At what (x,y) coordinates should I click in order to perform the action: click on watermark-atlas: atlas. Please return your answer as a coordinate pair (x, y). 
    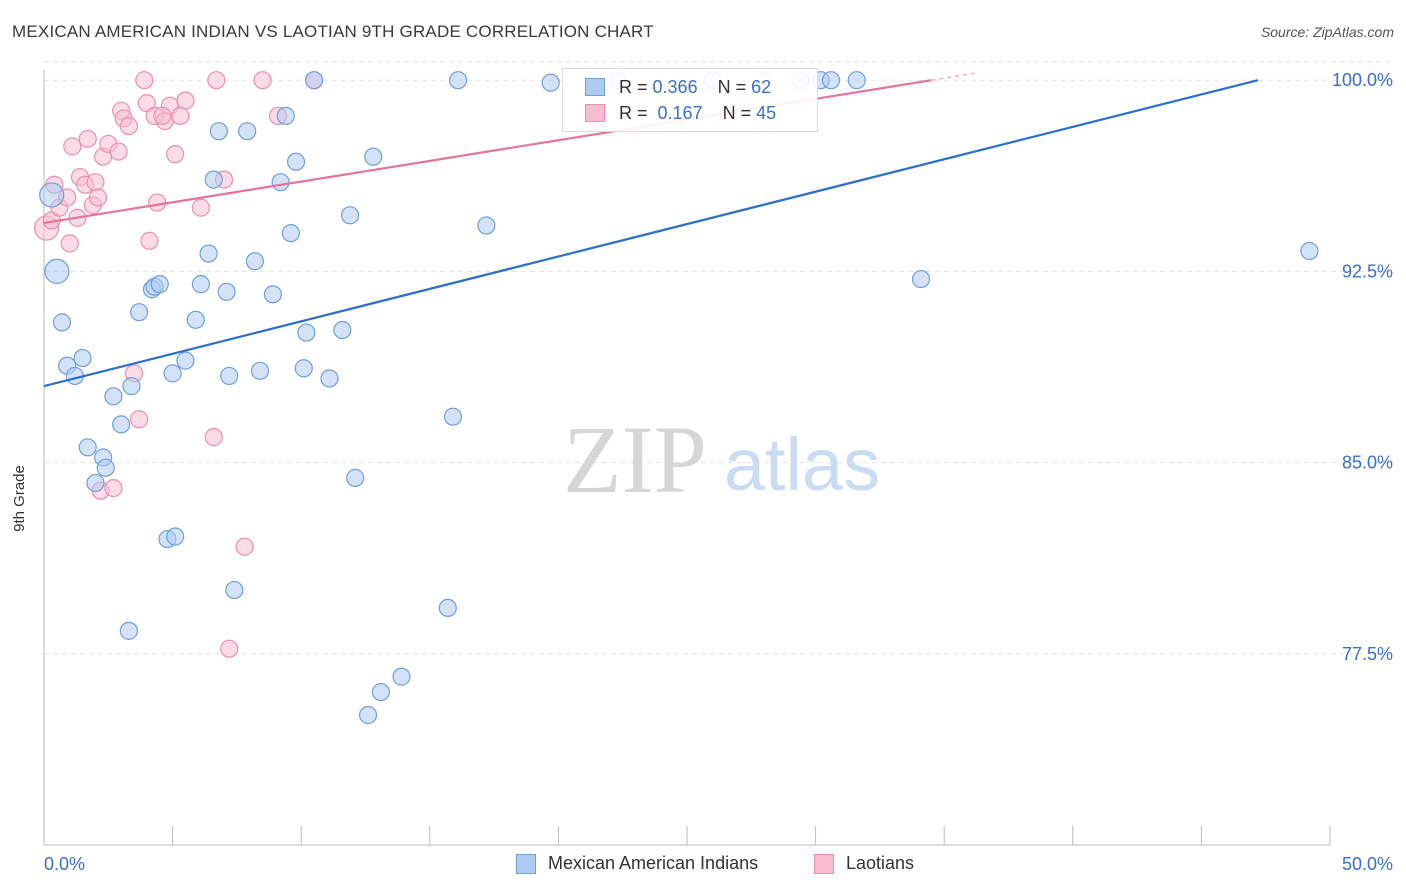
    Looking at the image, I should click on (802, 464).